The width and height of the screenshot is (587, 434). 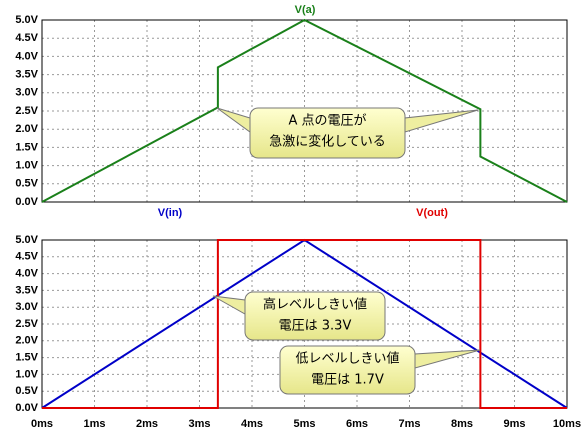 What do you see at coordinates (304, 424) in the screenshot?
I see `x-tick-label: 5ms` at bounding box center [304, 424].